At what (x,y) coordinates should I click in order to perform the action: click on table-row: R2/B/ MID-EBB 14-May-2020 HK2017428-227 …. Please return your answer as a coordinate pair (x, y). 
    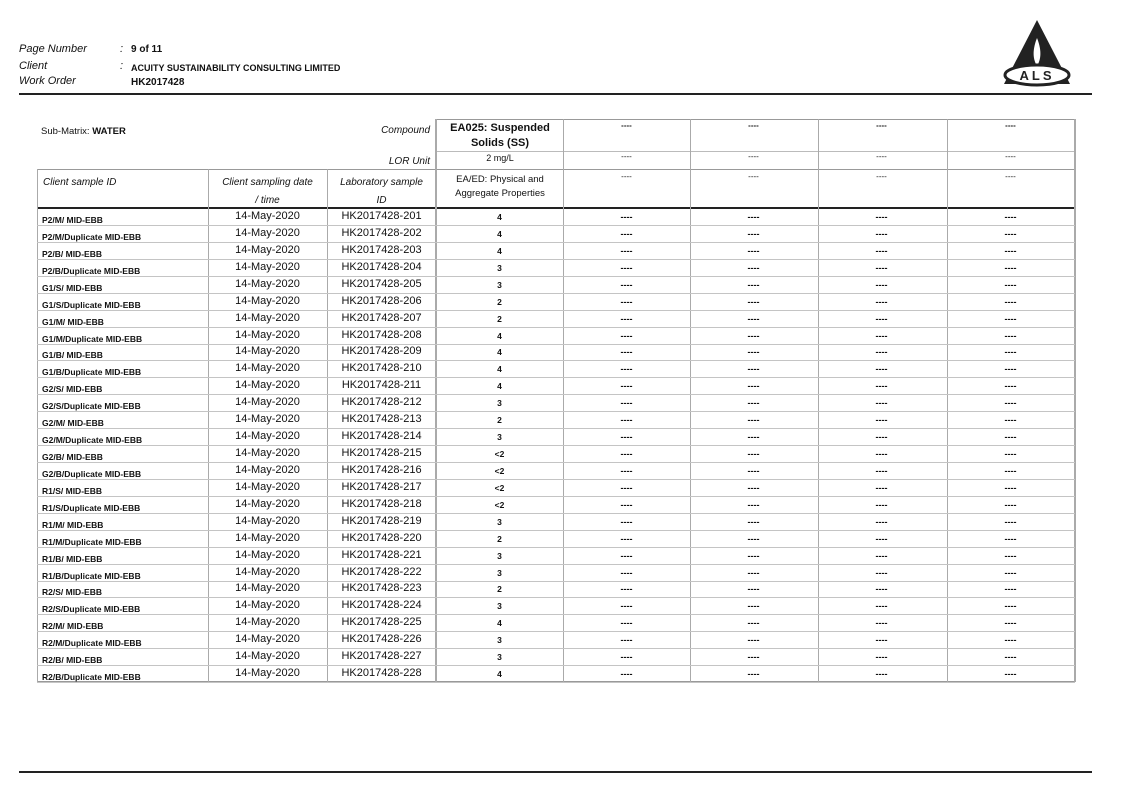
    Looking at the image, I should click on (556, 658).